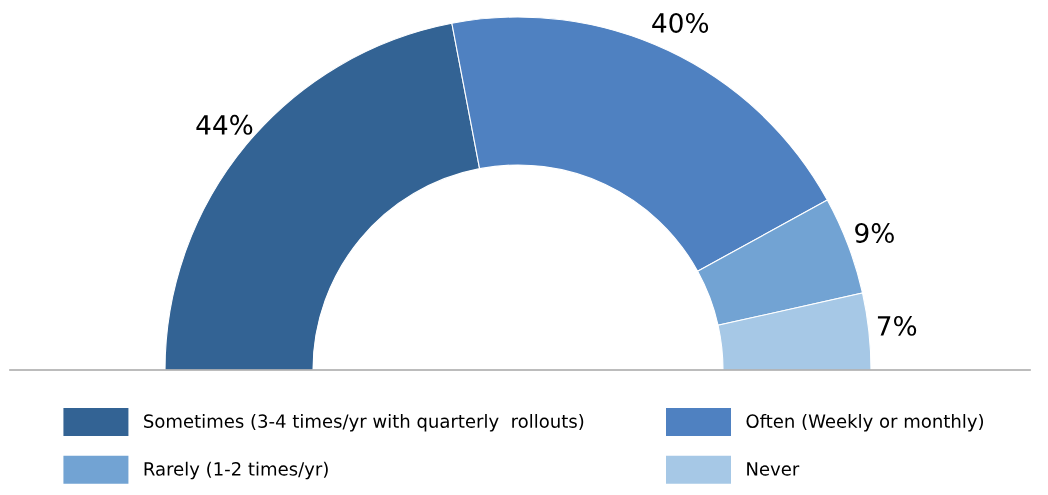 The image size is (1048, 495). I want to click on legend-label: Often (Weekly or monthly), so click(865, 423).